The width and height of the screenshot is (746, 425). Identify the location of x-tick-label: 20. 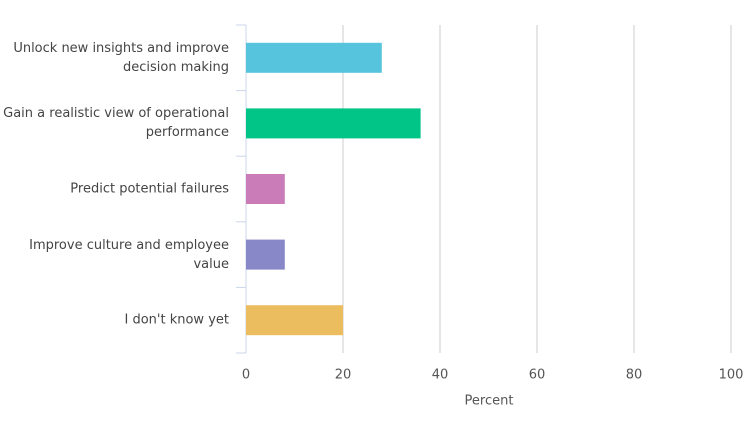
(343, 375).